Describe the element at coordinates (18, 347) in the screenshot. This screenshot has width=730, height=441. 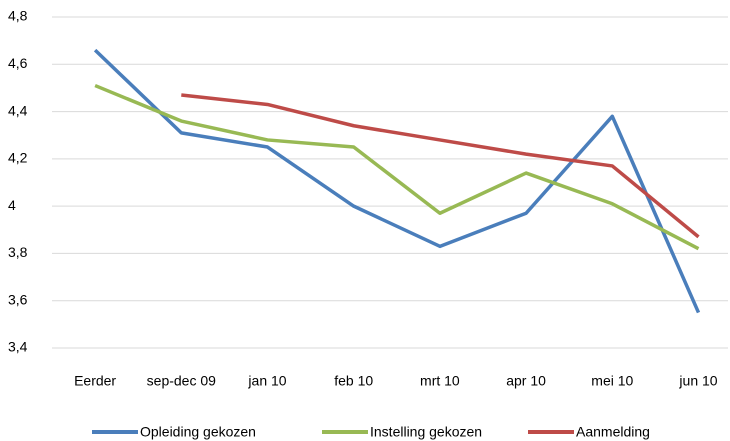
I see `y-tick-label: 3,4` at that location.